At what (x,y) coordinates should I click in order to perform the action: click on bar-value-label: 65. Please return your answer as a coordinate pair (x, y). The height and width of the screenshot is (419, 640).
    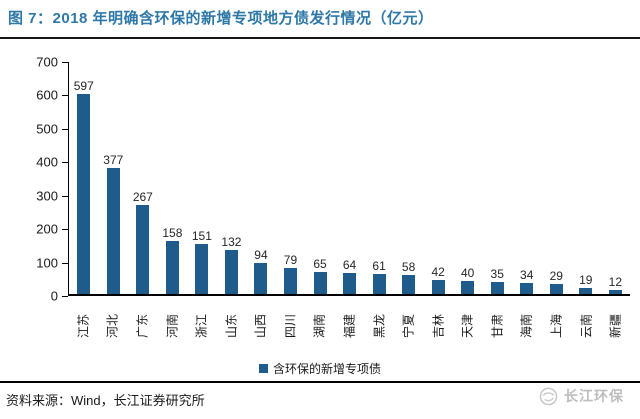
    Looking at the image, I should click on (320, 264).